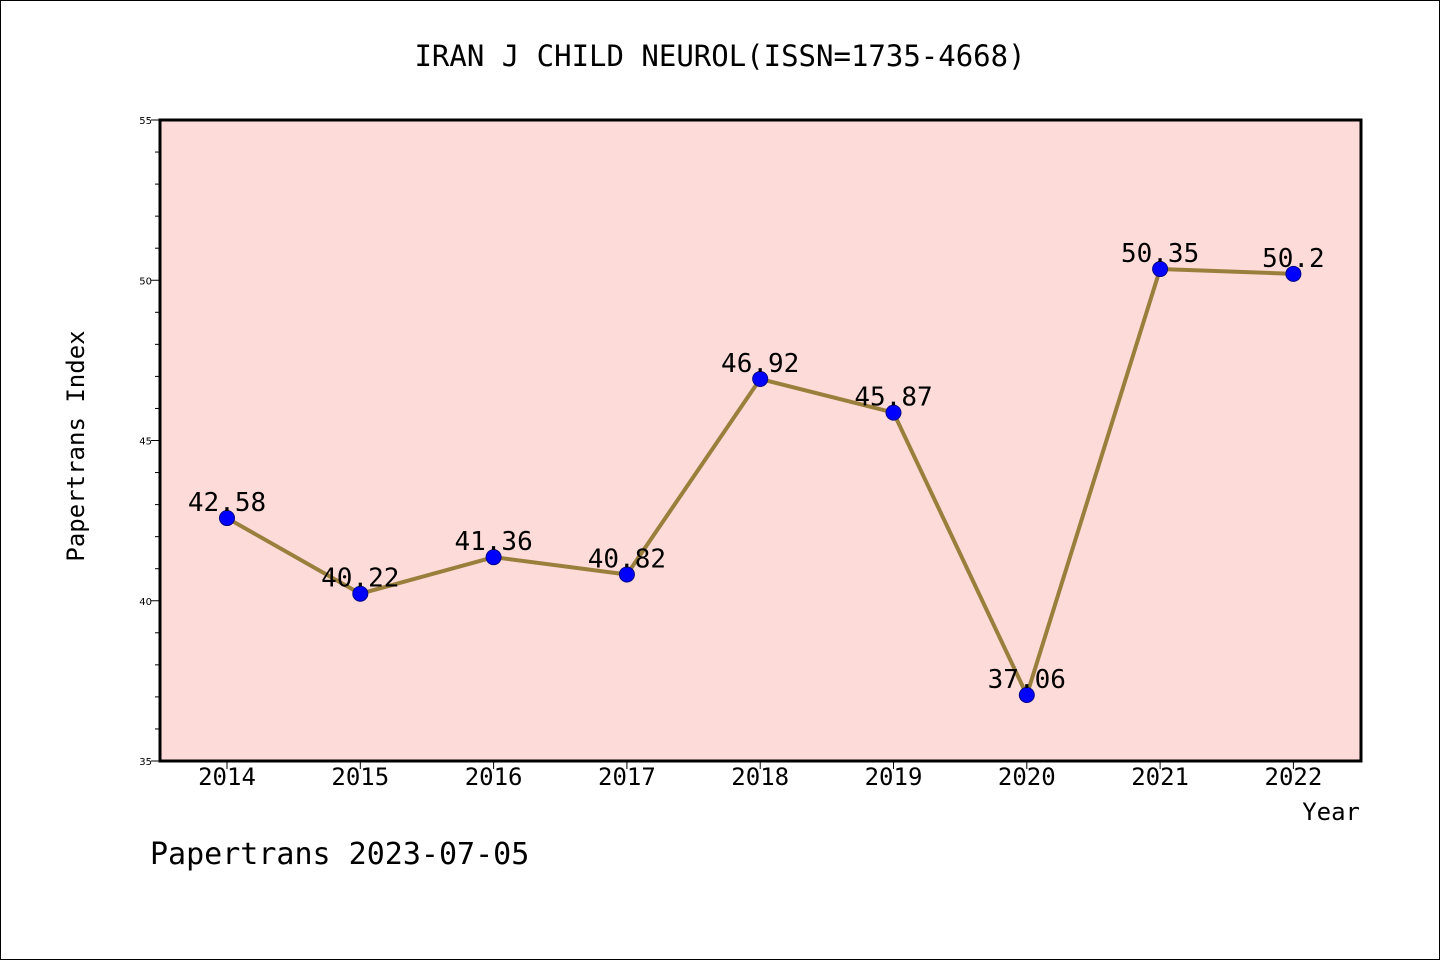 The width and height of the screenshot is (1440, 960). What do you see at coordinates (893, 398) in the screenshot?
I see `data-label: 45.87` at bounding box center [893, 398].